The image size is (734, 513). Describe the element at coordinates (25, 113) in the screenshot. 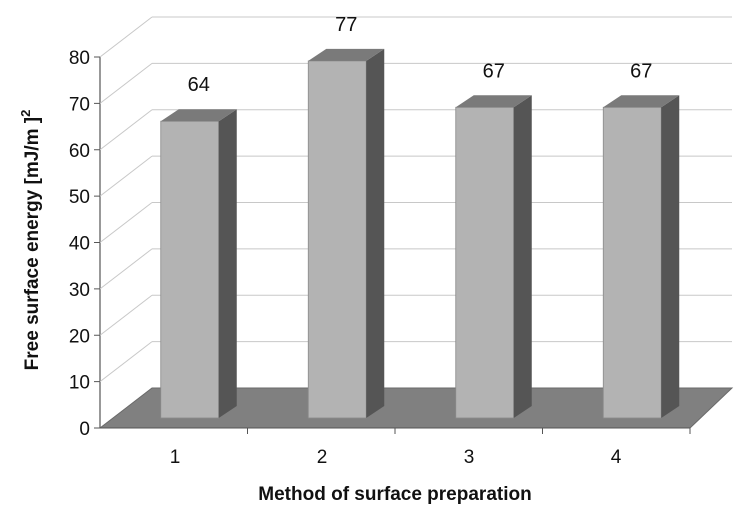

I see `y-axis-label-superscript: 2` at that location.